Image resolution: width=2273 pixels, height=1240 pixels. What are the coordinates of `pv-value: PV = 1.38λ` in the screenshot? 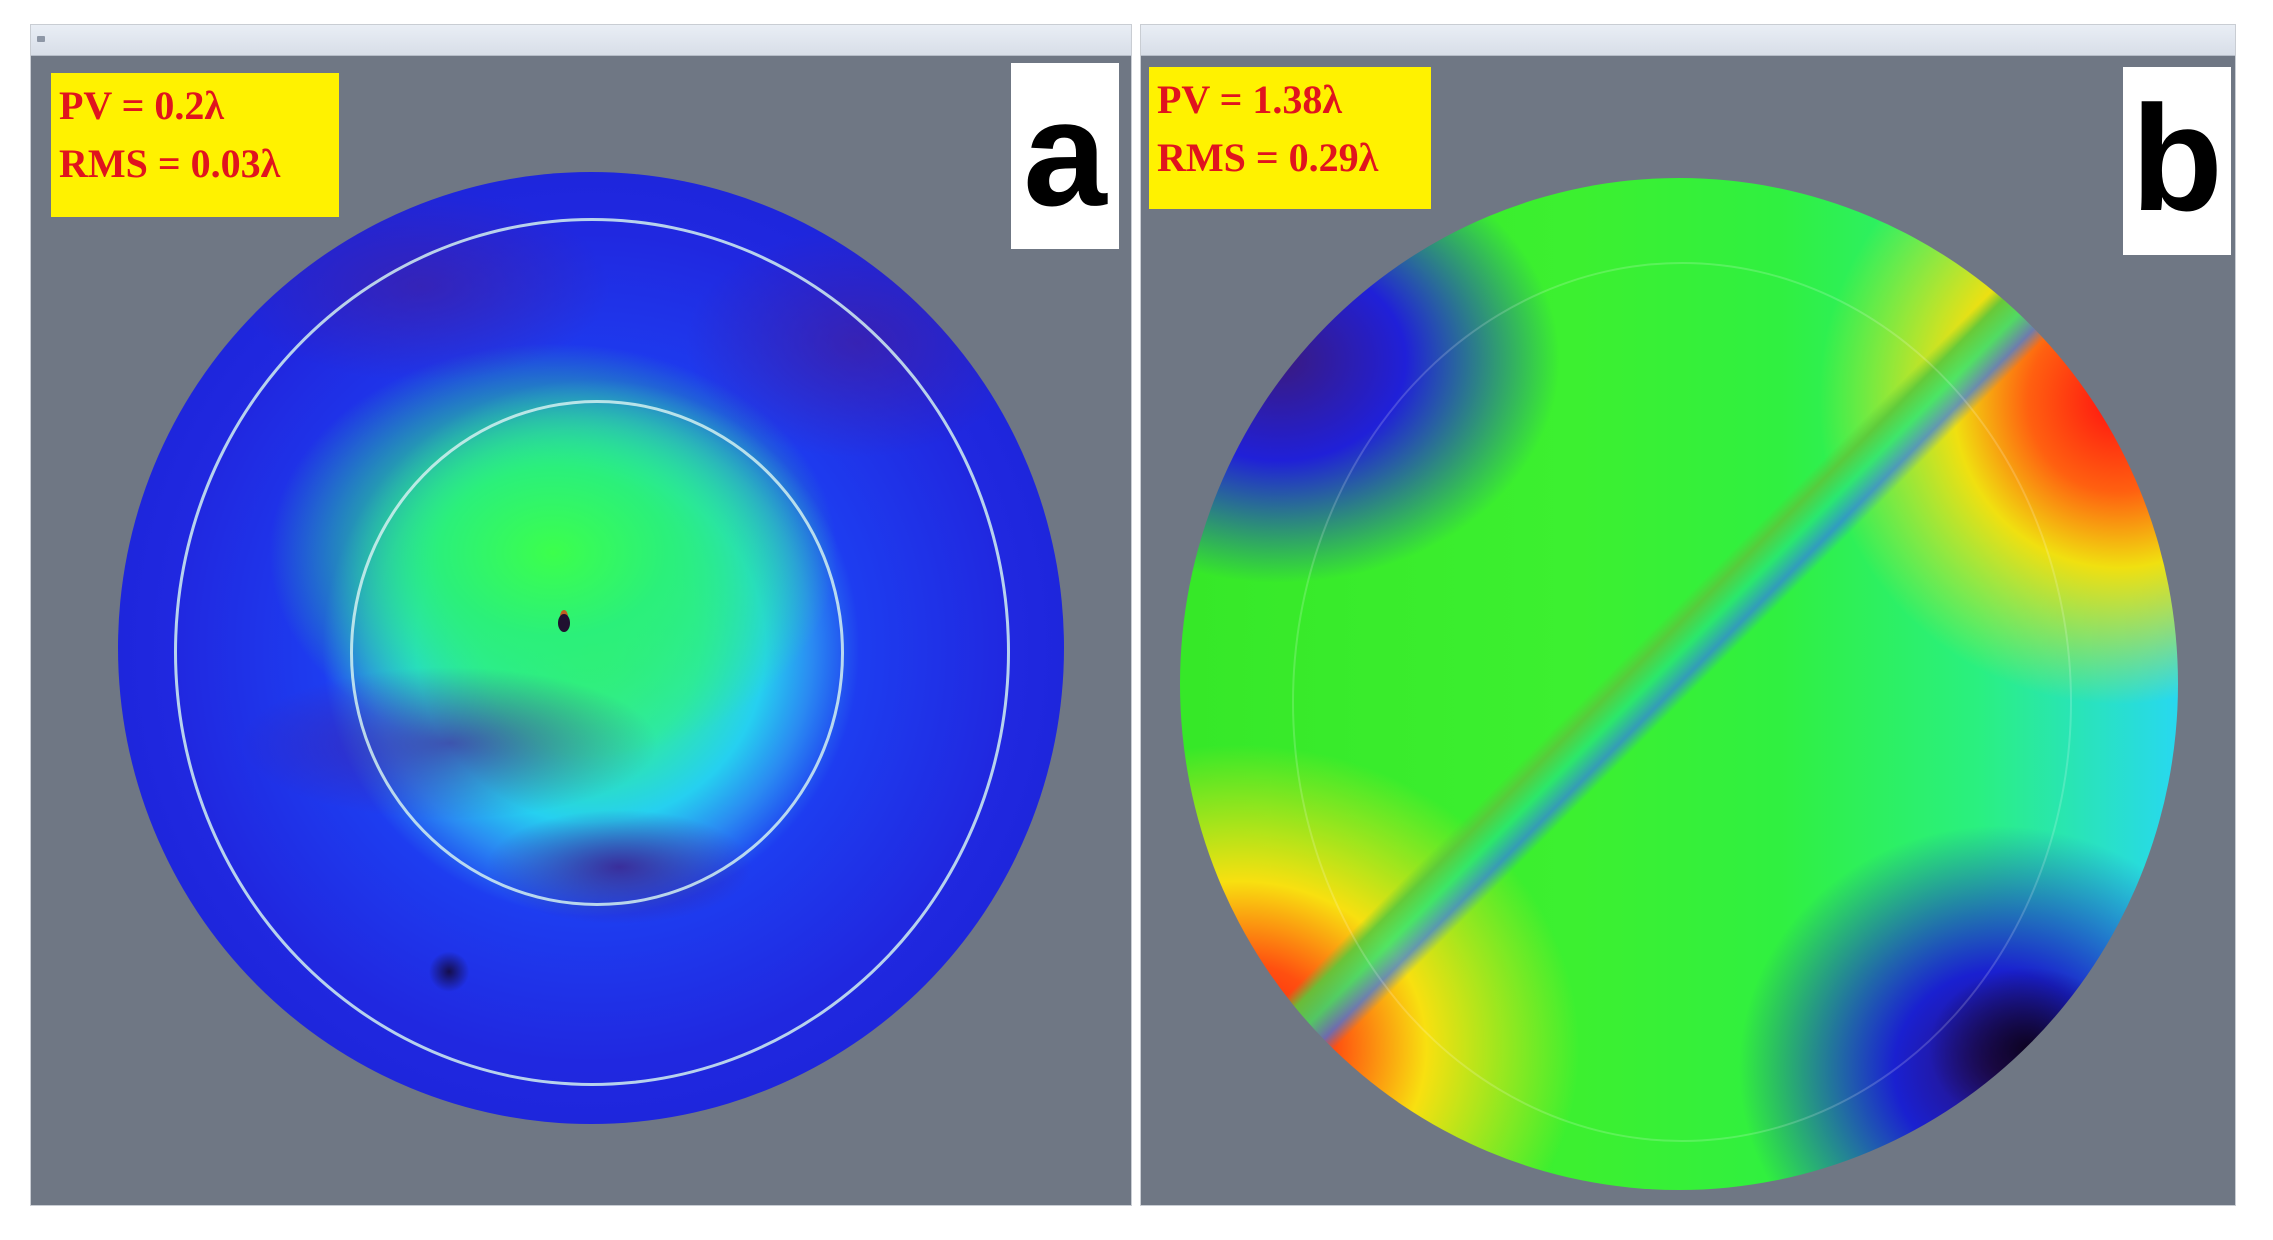 It's located at (1250, 99).